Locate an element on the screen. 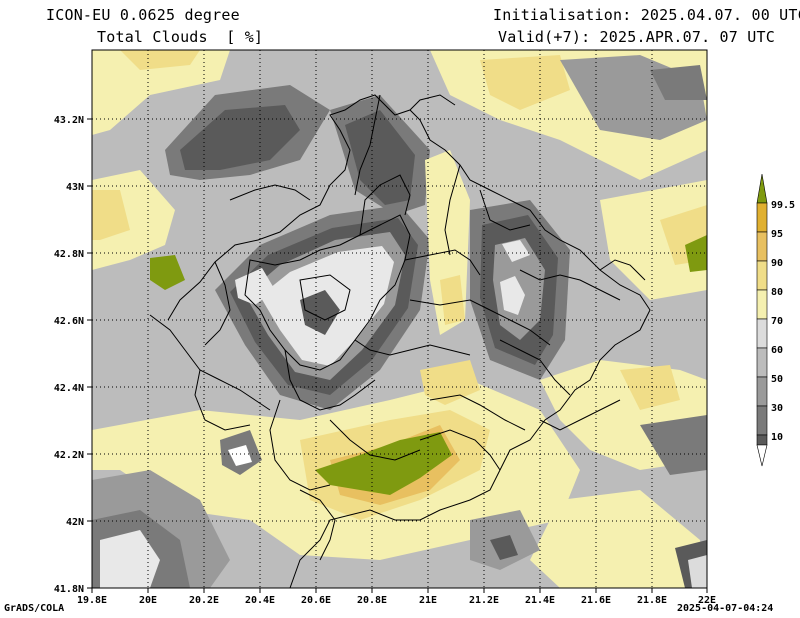  field-yellow-tl is located at coordinates (161, 92).